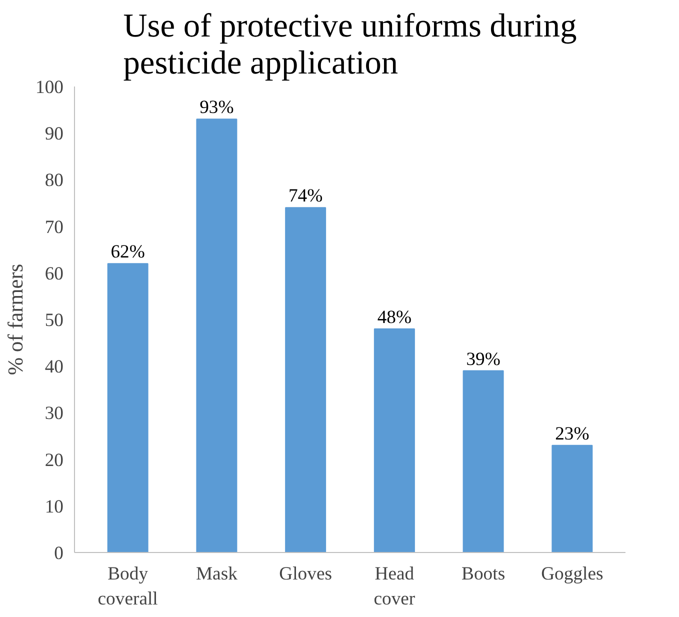 The width and height of the screenshot is (679, 617). I want to click on data-label: 62%, so click(127, 252).